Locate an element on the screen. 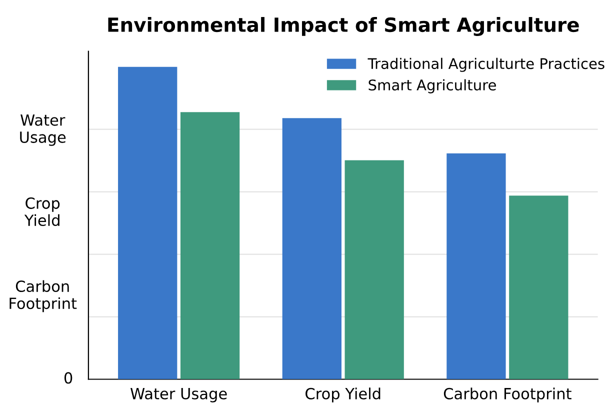 The width and height of the screenshot is (610, 410). text: 0 is located at coordinates (68, 378).